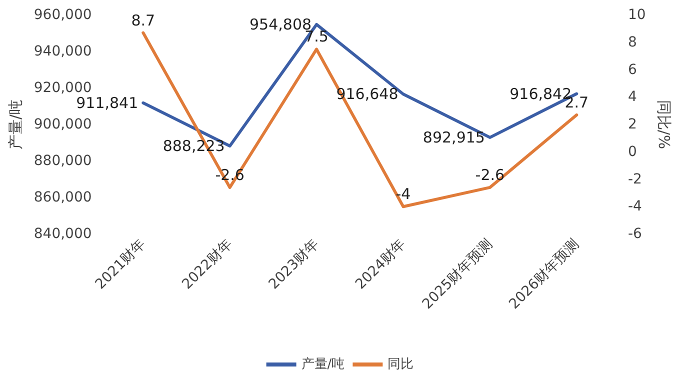  I want to click on y2-tick-label: 10, so click(637, 15).